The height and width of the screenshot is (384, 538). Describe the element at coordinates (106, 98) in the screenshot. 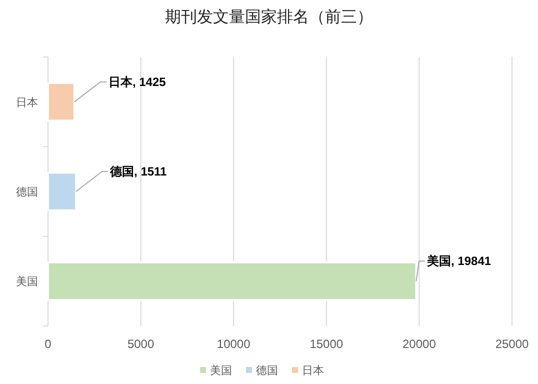

I see `日本: 日本, 1425` at that location.